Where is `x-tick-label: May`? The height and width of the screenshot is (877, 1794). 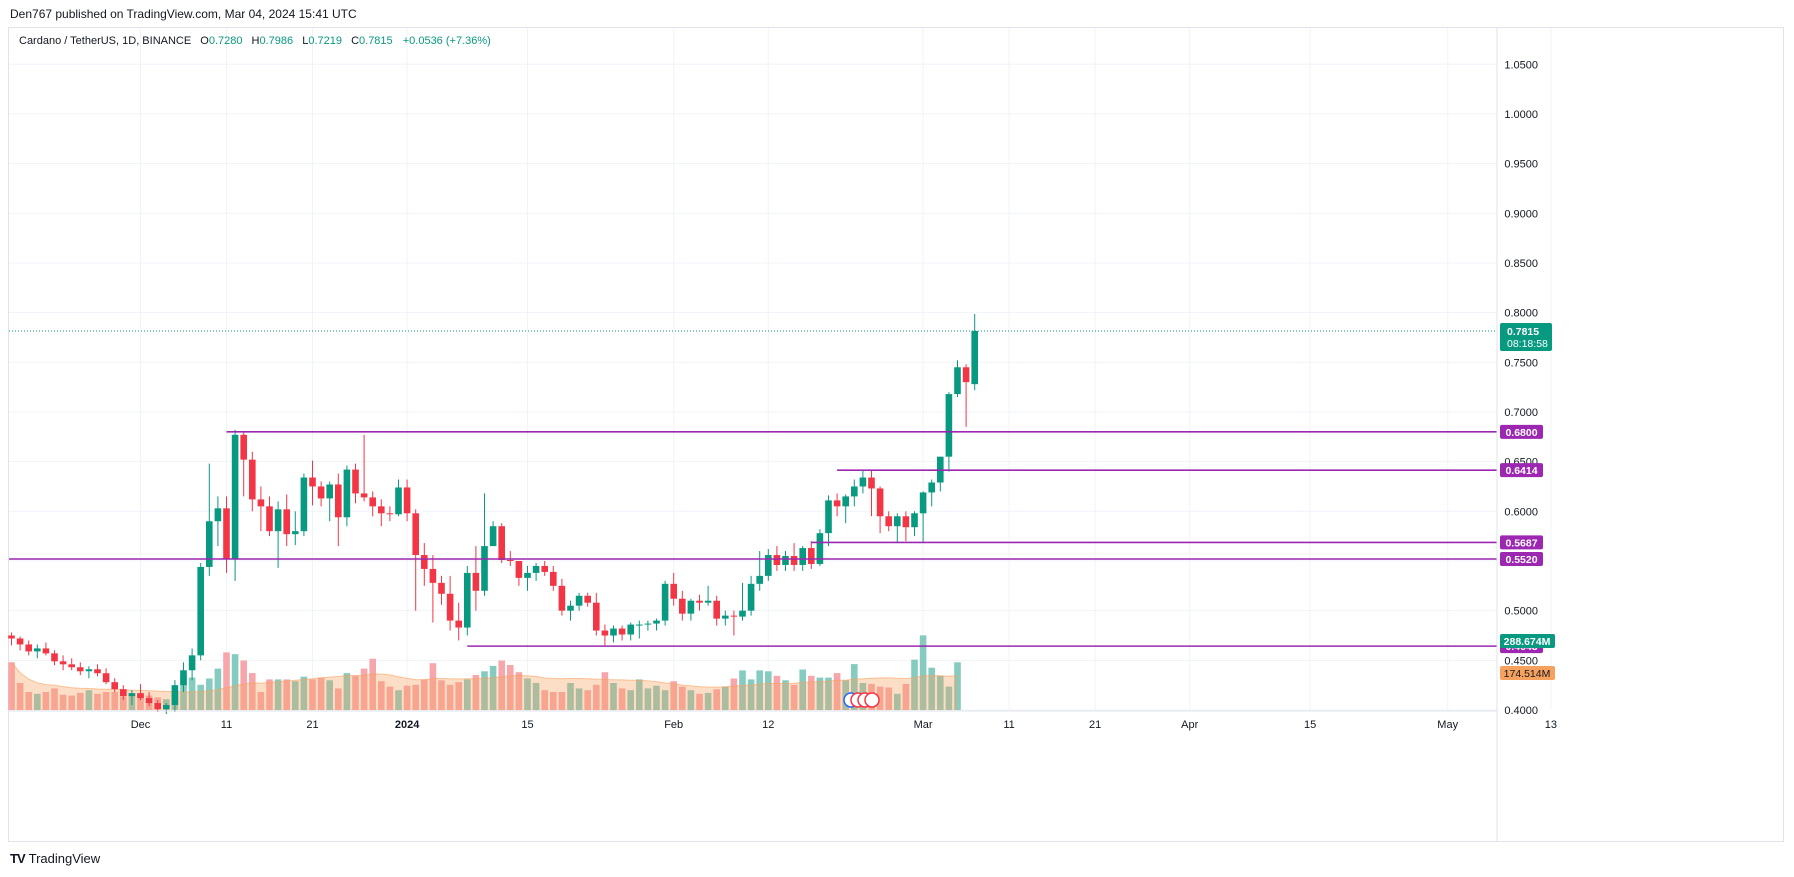
x-tick-label: May is located at coordinates (1447, 725).